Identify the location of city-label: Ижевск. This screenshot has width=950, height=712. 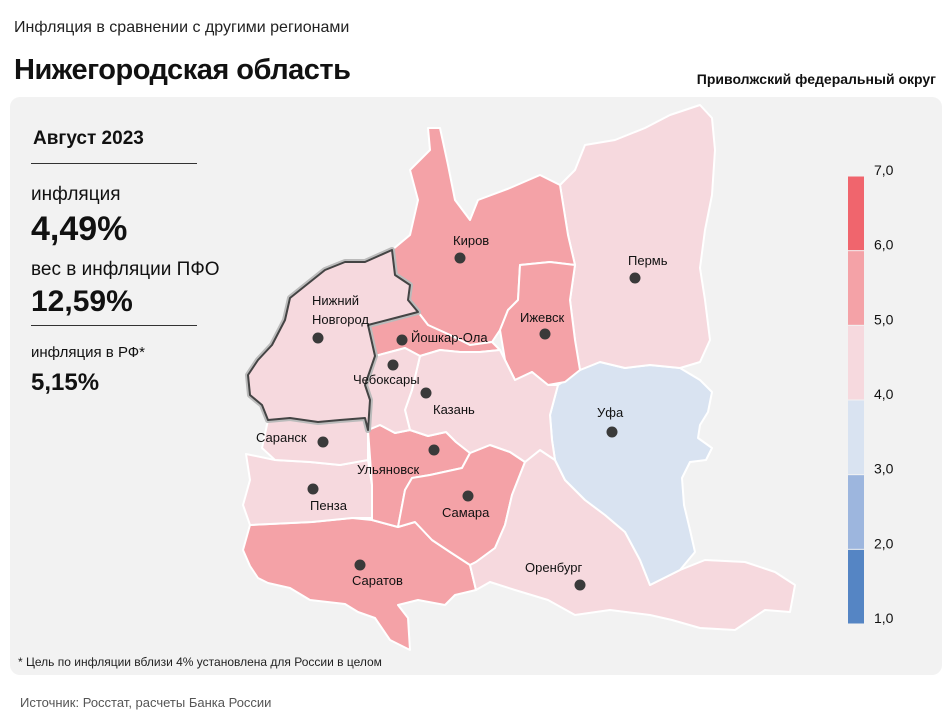
(542, 317).